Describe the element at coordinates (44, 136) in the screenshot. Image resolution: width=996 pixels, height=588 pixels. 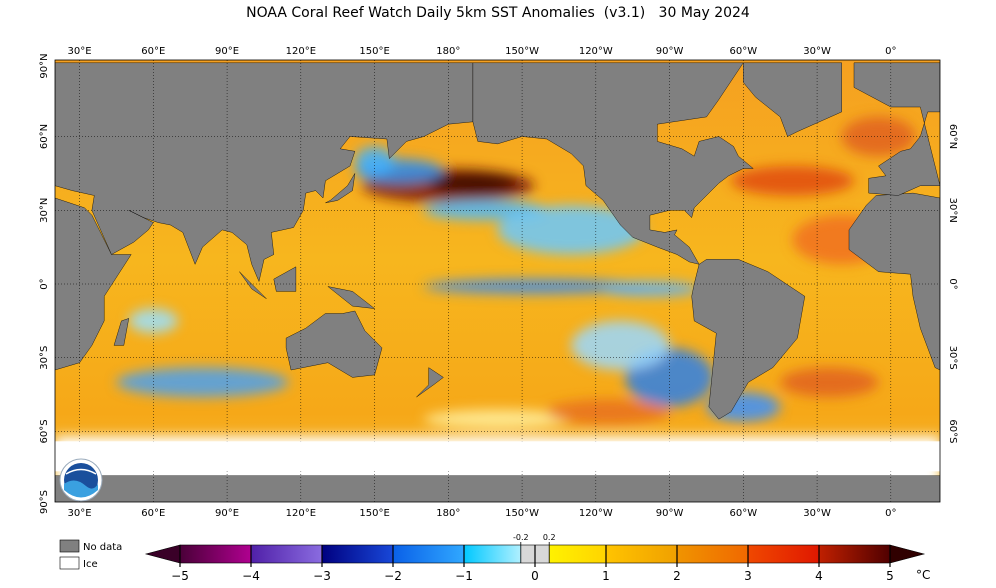
I see `left-lat-label: 60°N` at that location.